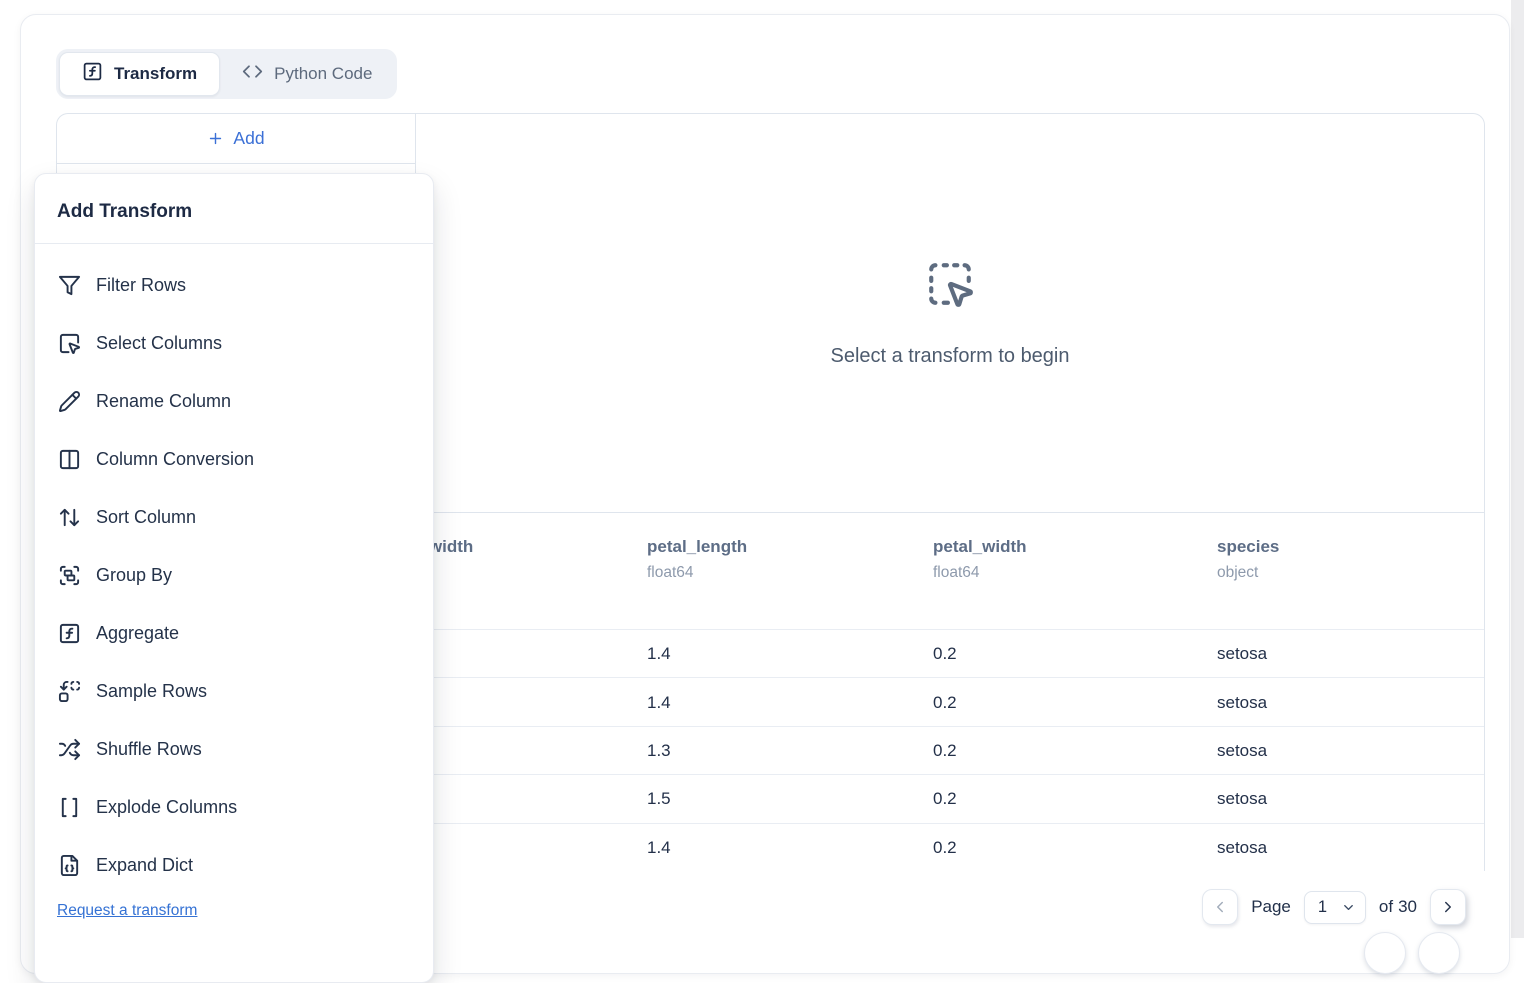  I want to click on dropdown-divider, so click(234, 243).